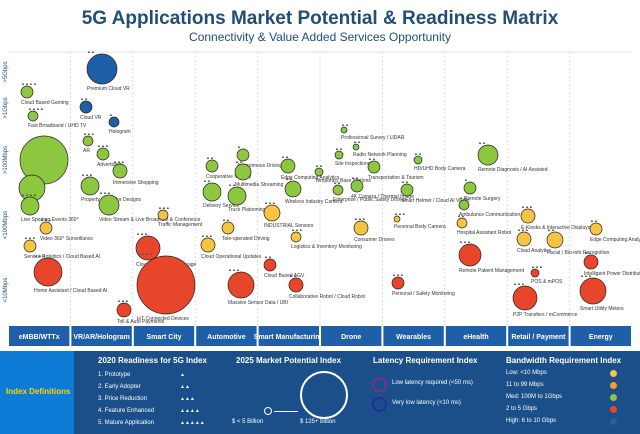 The width and height of the screenshot is (640, 434). I want to click on application-bubble: Fast Broadband / UHD TV ▲▲▲▲, so click(57, 117).